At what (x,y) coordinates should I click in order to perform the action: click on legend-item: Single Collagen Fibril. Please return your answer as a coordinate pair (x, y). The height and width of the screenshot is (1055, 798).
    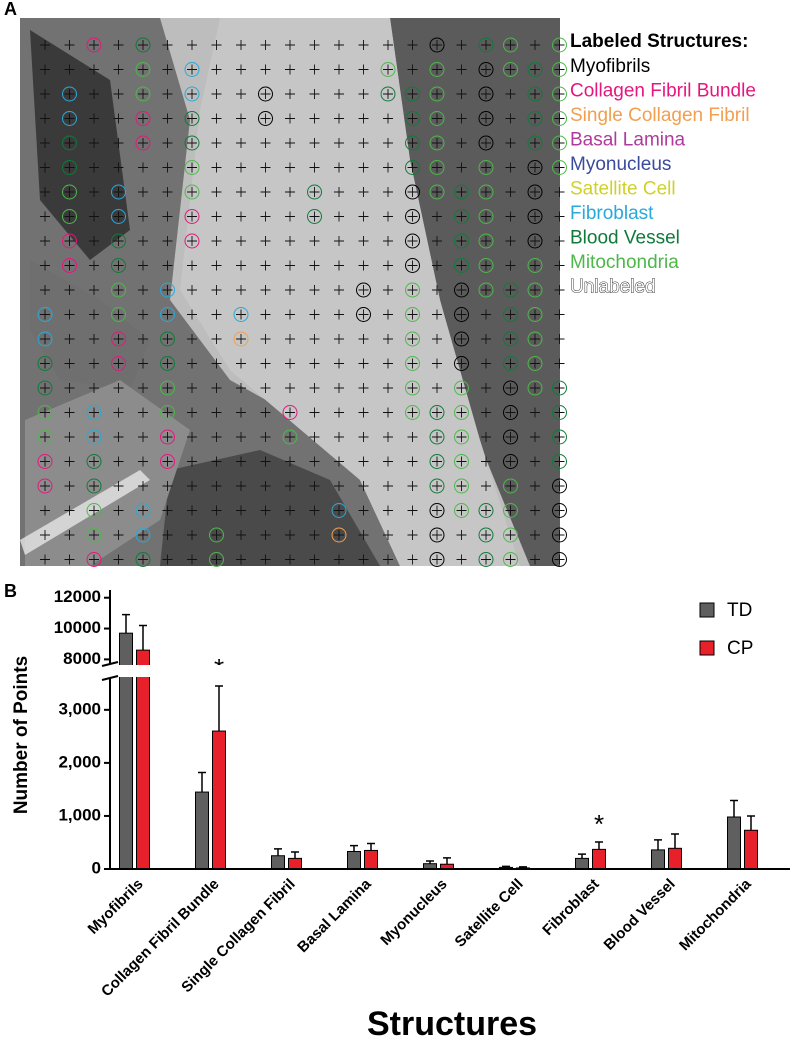
    Looking at the image, I should click on (660, 115).